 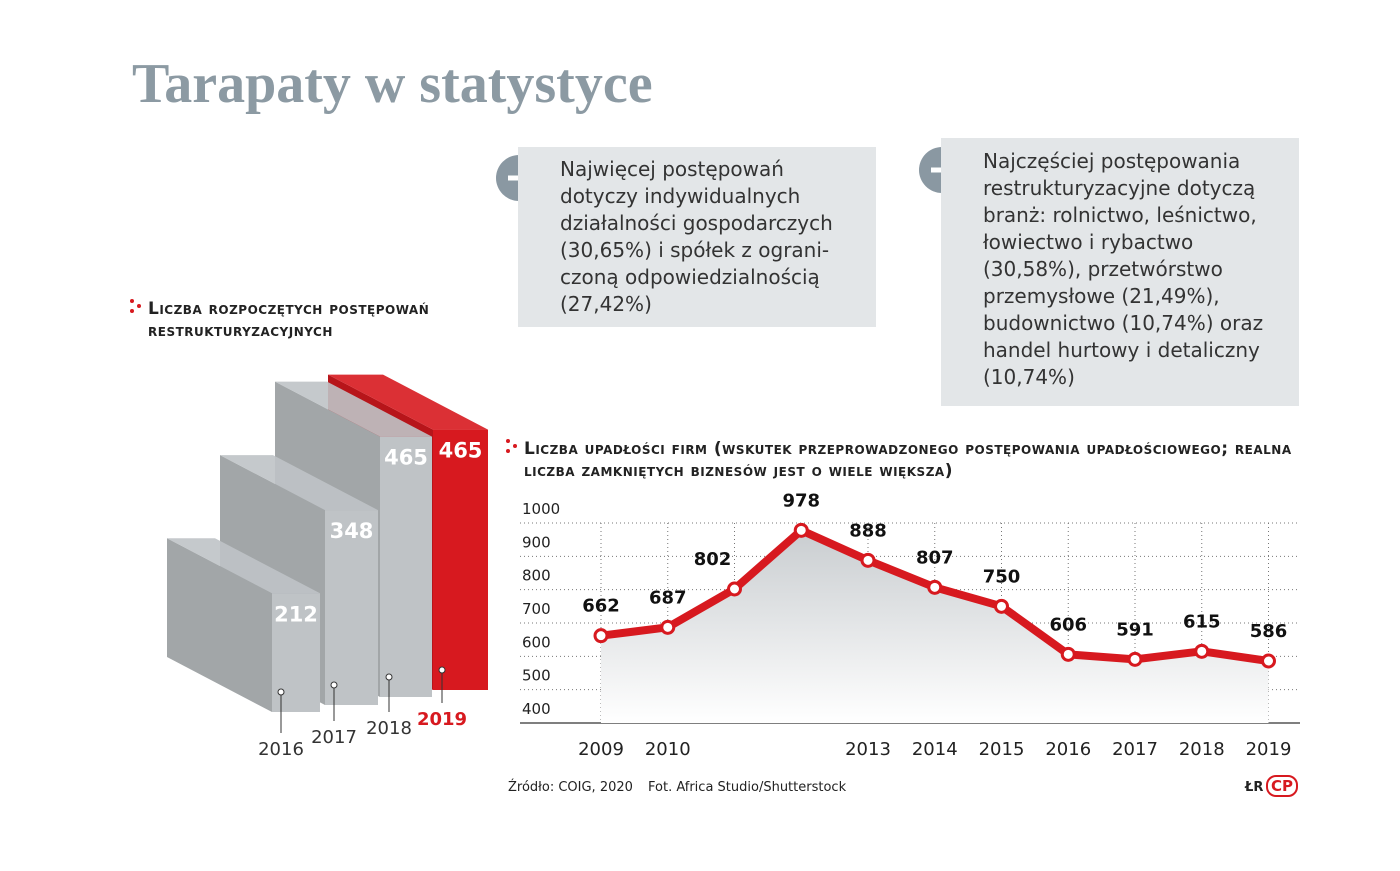 I want to click on logo: CP, so click(x=1282, y=786).